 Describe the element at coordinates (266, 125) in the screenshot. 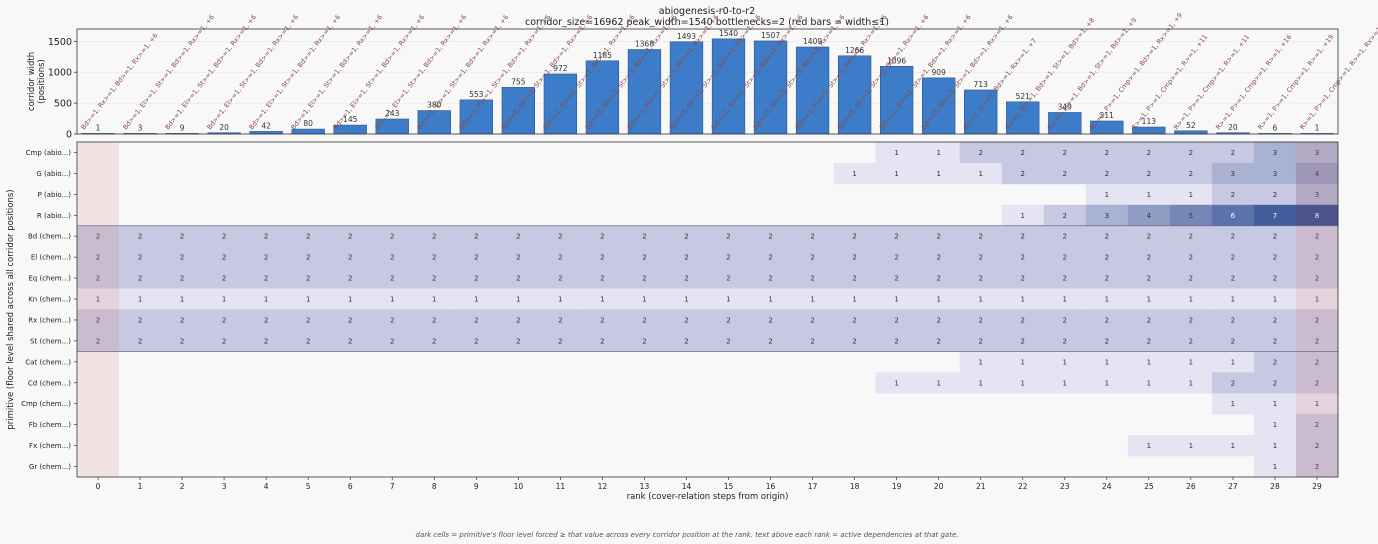

I see `bar-value-label: 42` at that location.